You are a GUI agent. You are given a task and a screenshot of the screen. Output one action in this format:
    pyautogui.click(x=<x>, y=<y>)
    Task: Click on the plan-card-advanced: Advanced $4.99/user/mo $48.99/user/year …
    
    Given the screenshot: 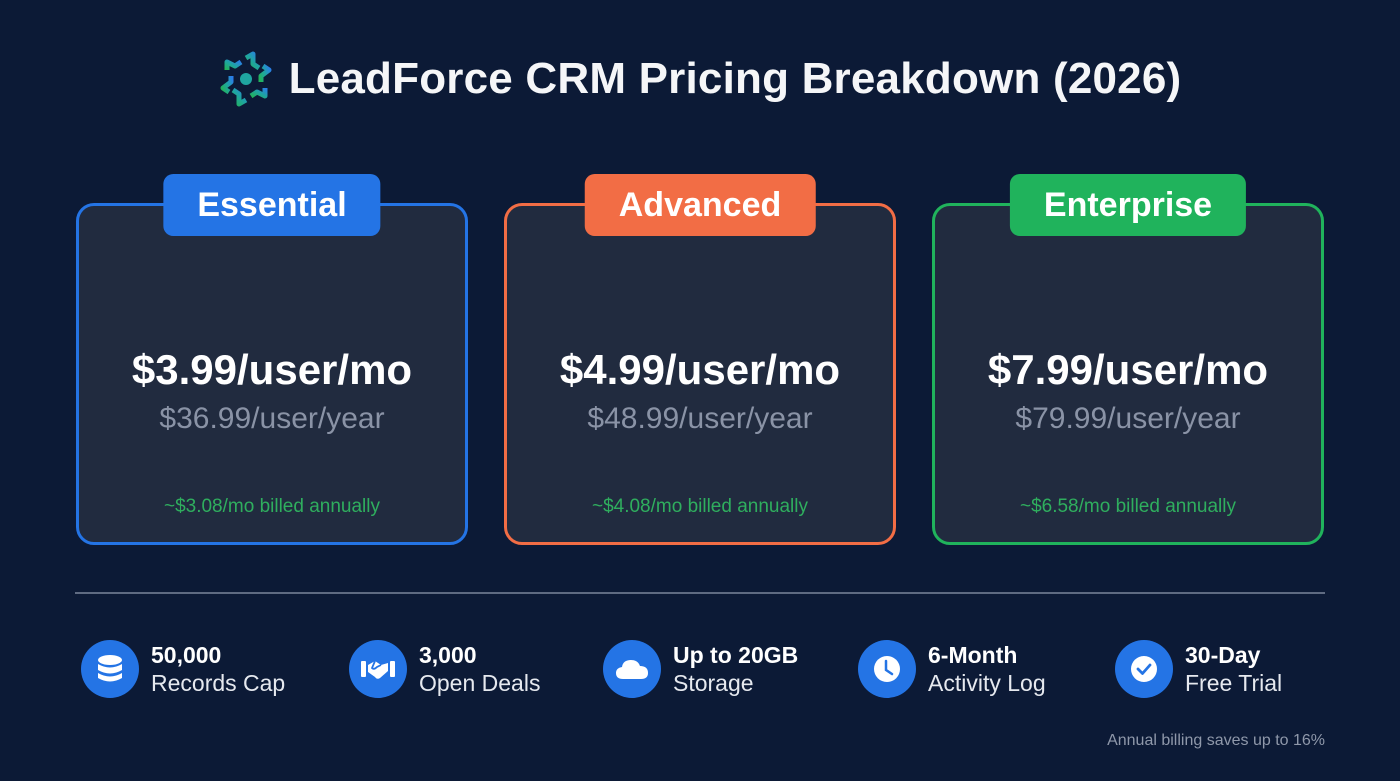 What is the action you would take?
    pyautogui.click(x=700, y=359)
    